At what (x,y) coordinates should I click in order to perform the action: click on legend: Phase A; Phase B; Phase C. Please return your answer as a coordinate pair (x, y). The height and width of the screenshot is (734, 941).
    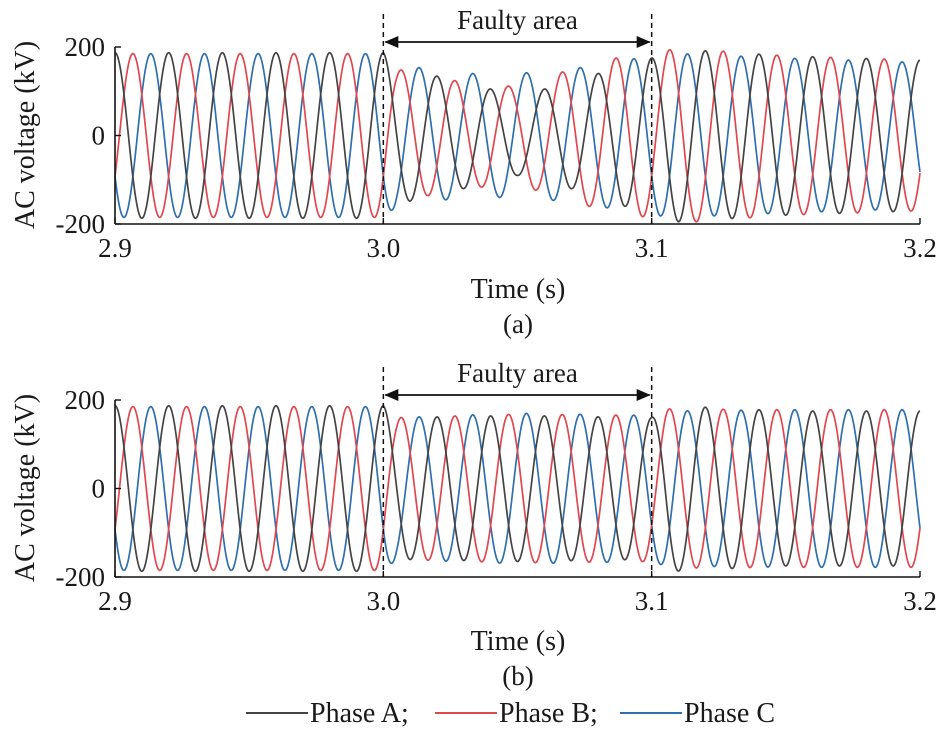
    Looking at the image, I should click on (510, 713).